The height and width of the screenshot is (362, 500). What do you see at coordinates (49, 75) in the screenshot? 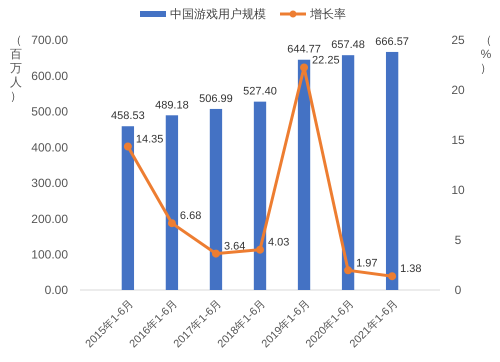
I see `y-tick-label: 600.00` at bounding box center [49, 75].